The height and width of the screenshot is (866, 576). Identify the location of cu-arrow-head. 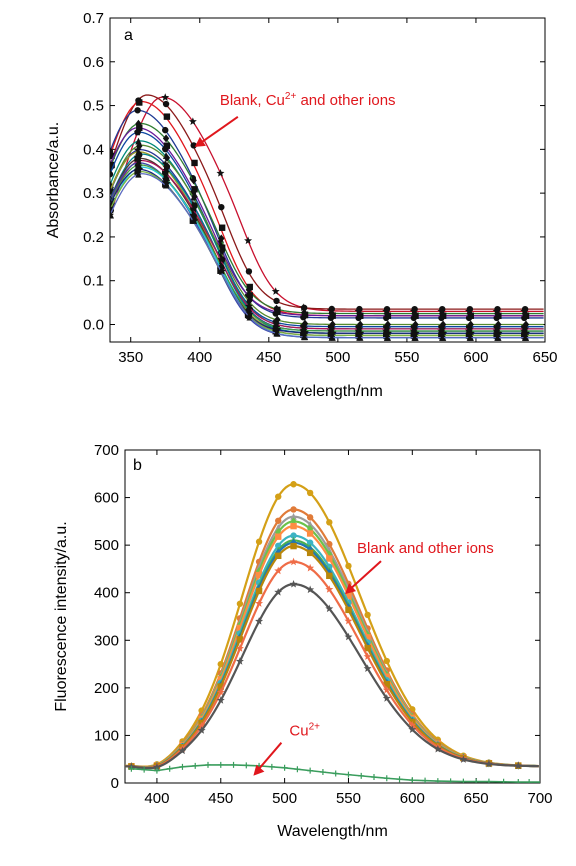
(259, 770).